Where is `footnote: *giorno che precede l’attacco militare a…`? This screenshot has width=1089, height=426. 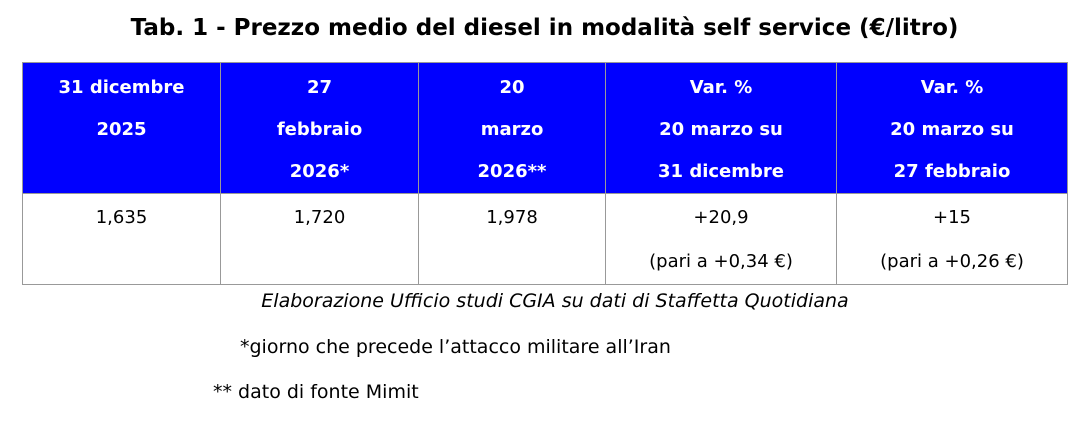
footnote: *giorno che precede l’attacco militare a… is located at coordinates (455, 347).